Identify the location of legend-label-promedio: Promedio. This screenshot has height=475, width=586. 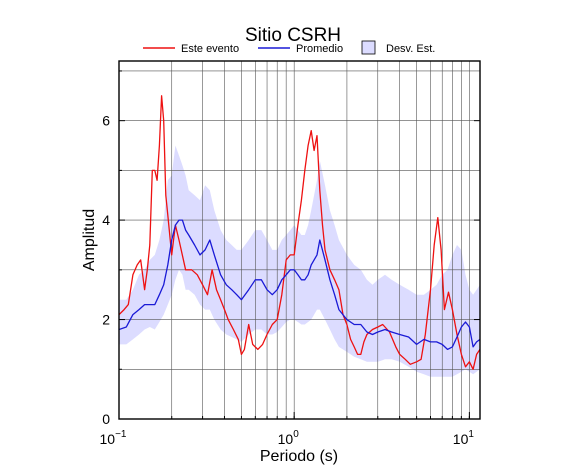
(319, 49).